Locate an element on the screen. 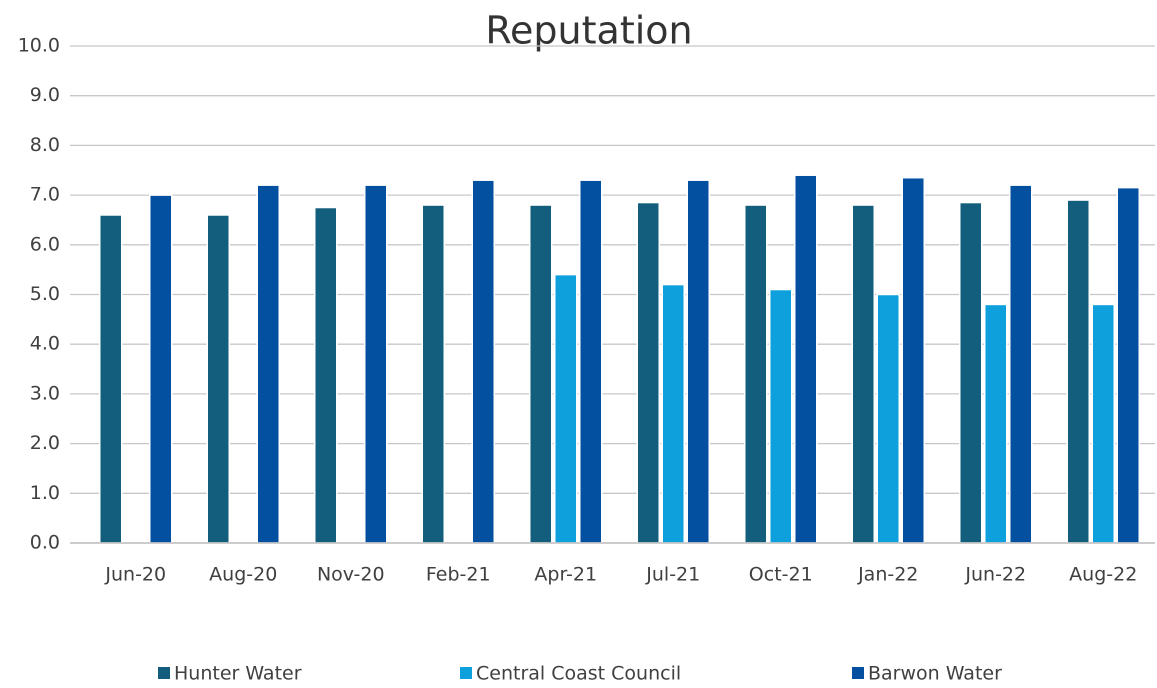 The width and height of the screenshot is (1157, 688). x-tick-label: Feb-21 is located at coordinates (458, 575).